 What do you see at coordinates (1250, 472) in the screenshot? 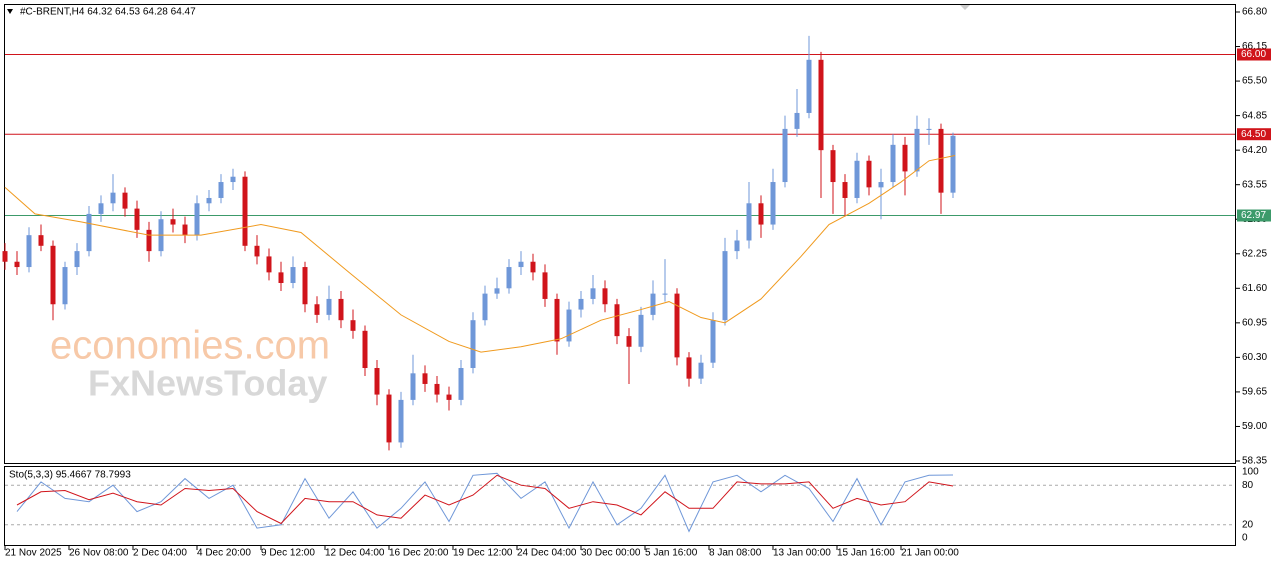
I see `y-tick-label: 100` at bounding box center [1250, 472].